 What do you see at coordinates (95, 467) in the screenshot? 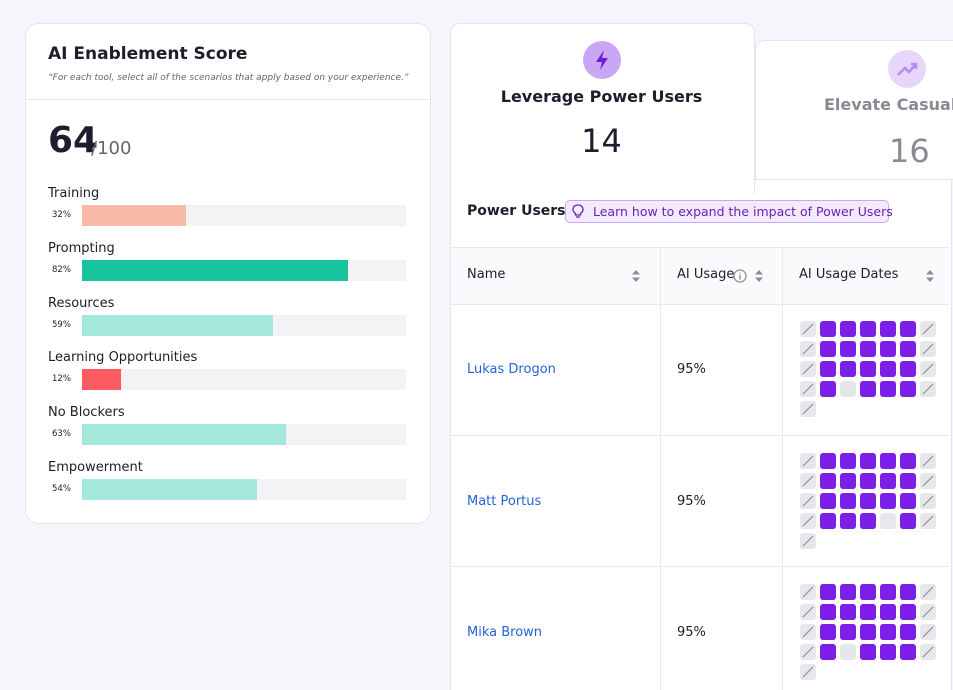
I see `bar-label: Empowerment` at bounding box center [95, 467].